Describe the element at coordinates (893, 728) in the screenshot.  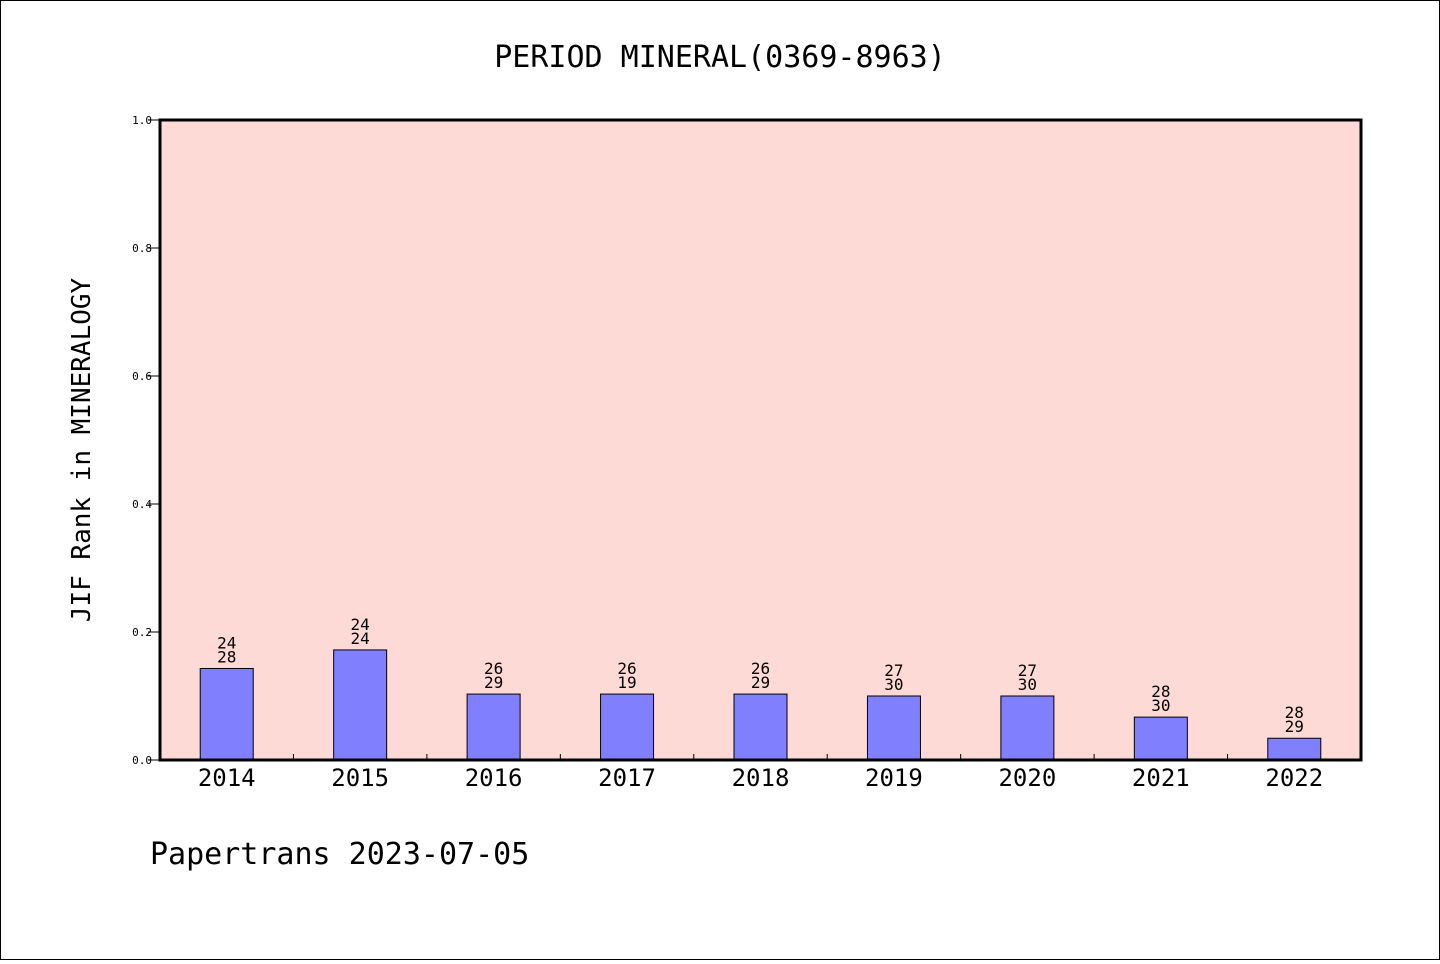
I see `bar-2019` at that location.